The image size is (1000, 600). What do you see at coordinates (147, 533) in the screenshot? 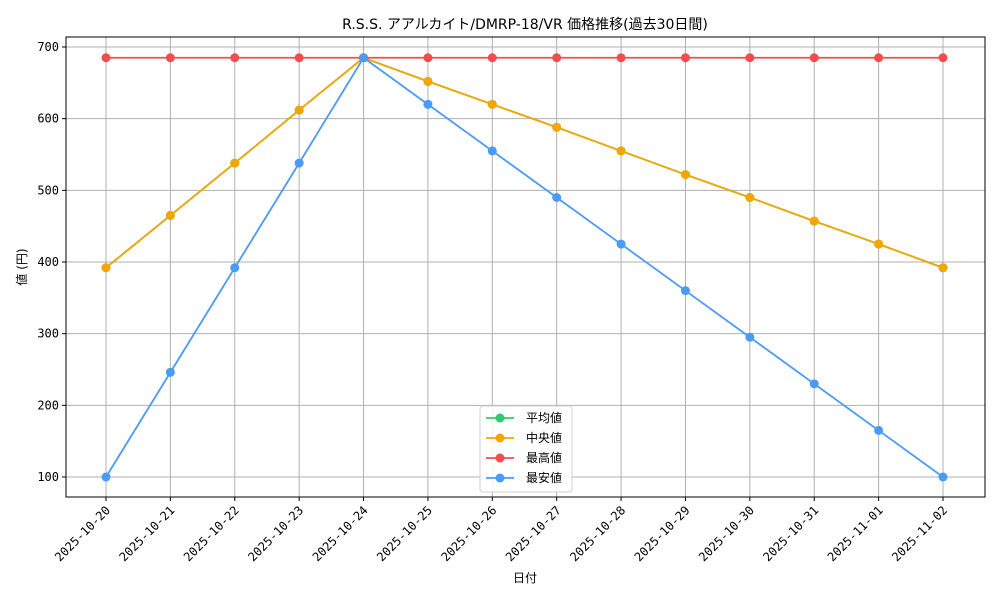
I see `x-tick-label: 2025-10-21` at bounding box center [147, 533].